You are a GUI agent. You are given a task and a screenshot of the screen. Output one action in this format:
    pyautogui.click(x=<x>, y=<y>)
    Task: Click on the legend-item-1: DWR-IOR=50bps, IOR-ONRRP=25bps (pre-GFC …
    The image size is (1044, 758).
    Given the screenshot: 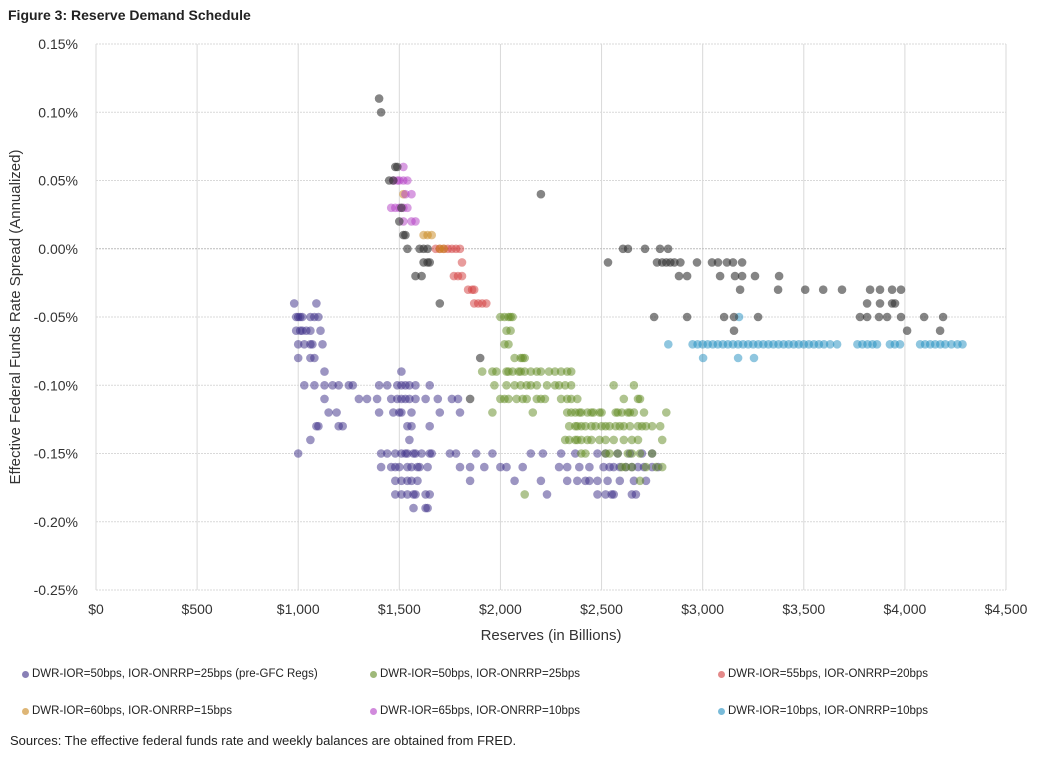 What is the action you would take?
    pyautogui.click(x=170, y=674)
    